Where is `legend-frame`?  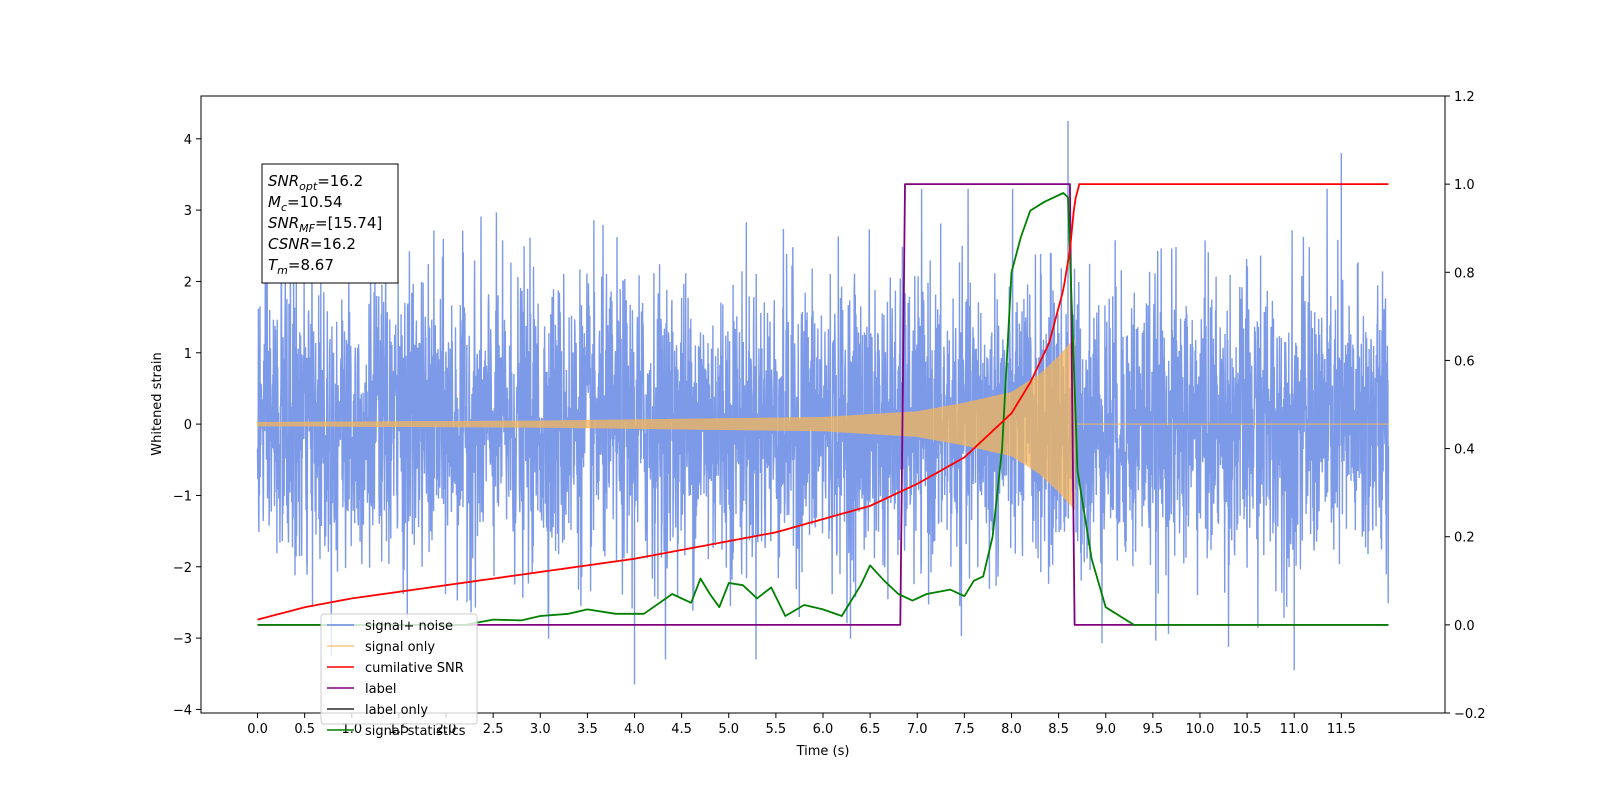
legend-frame is located at coordinates (399, 669).